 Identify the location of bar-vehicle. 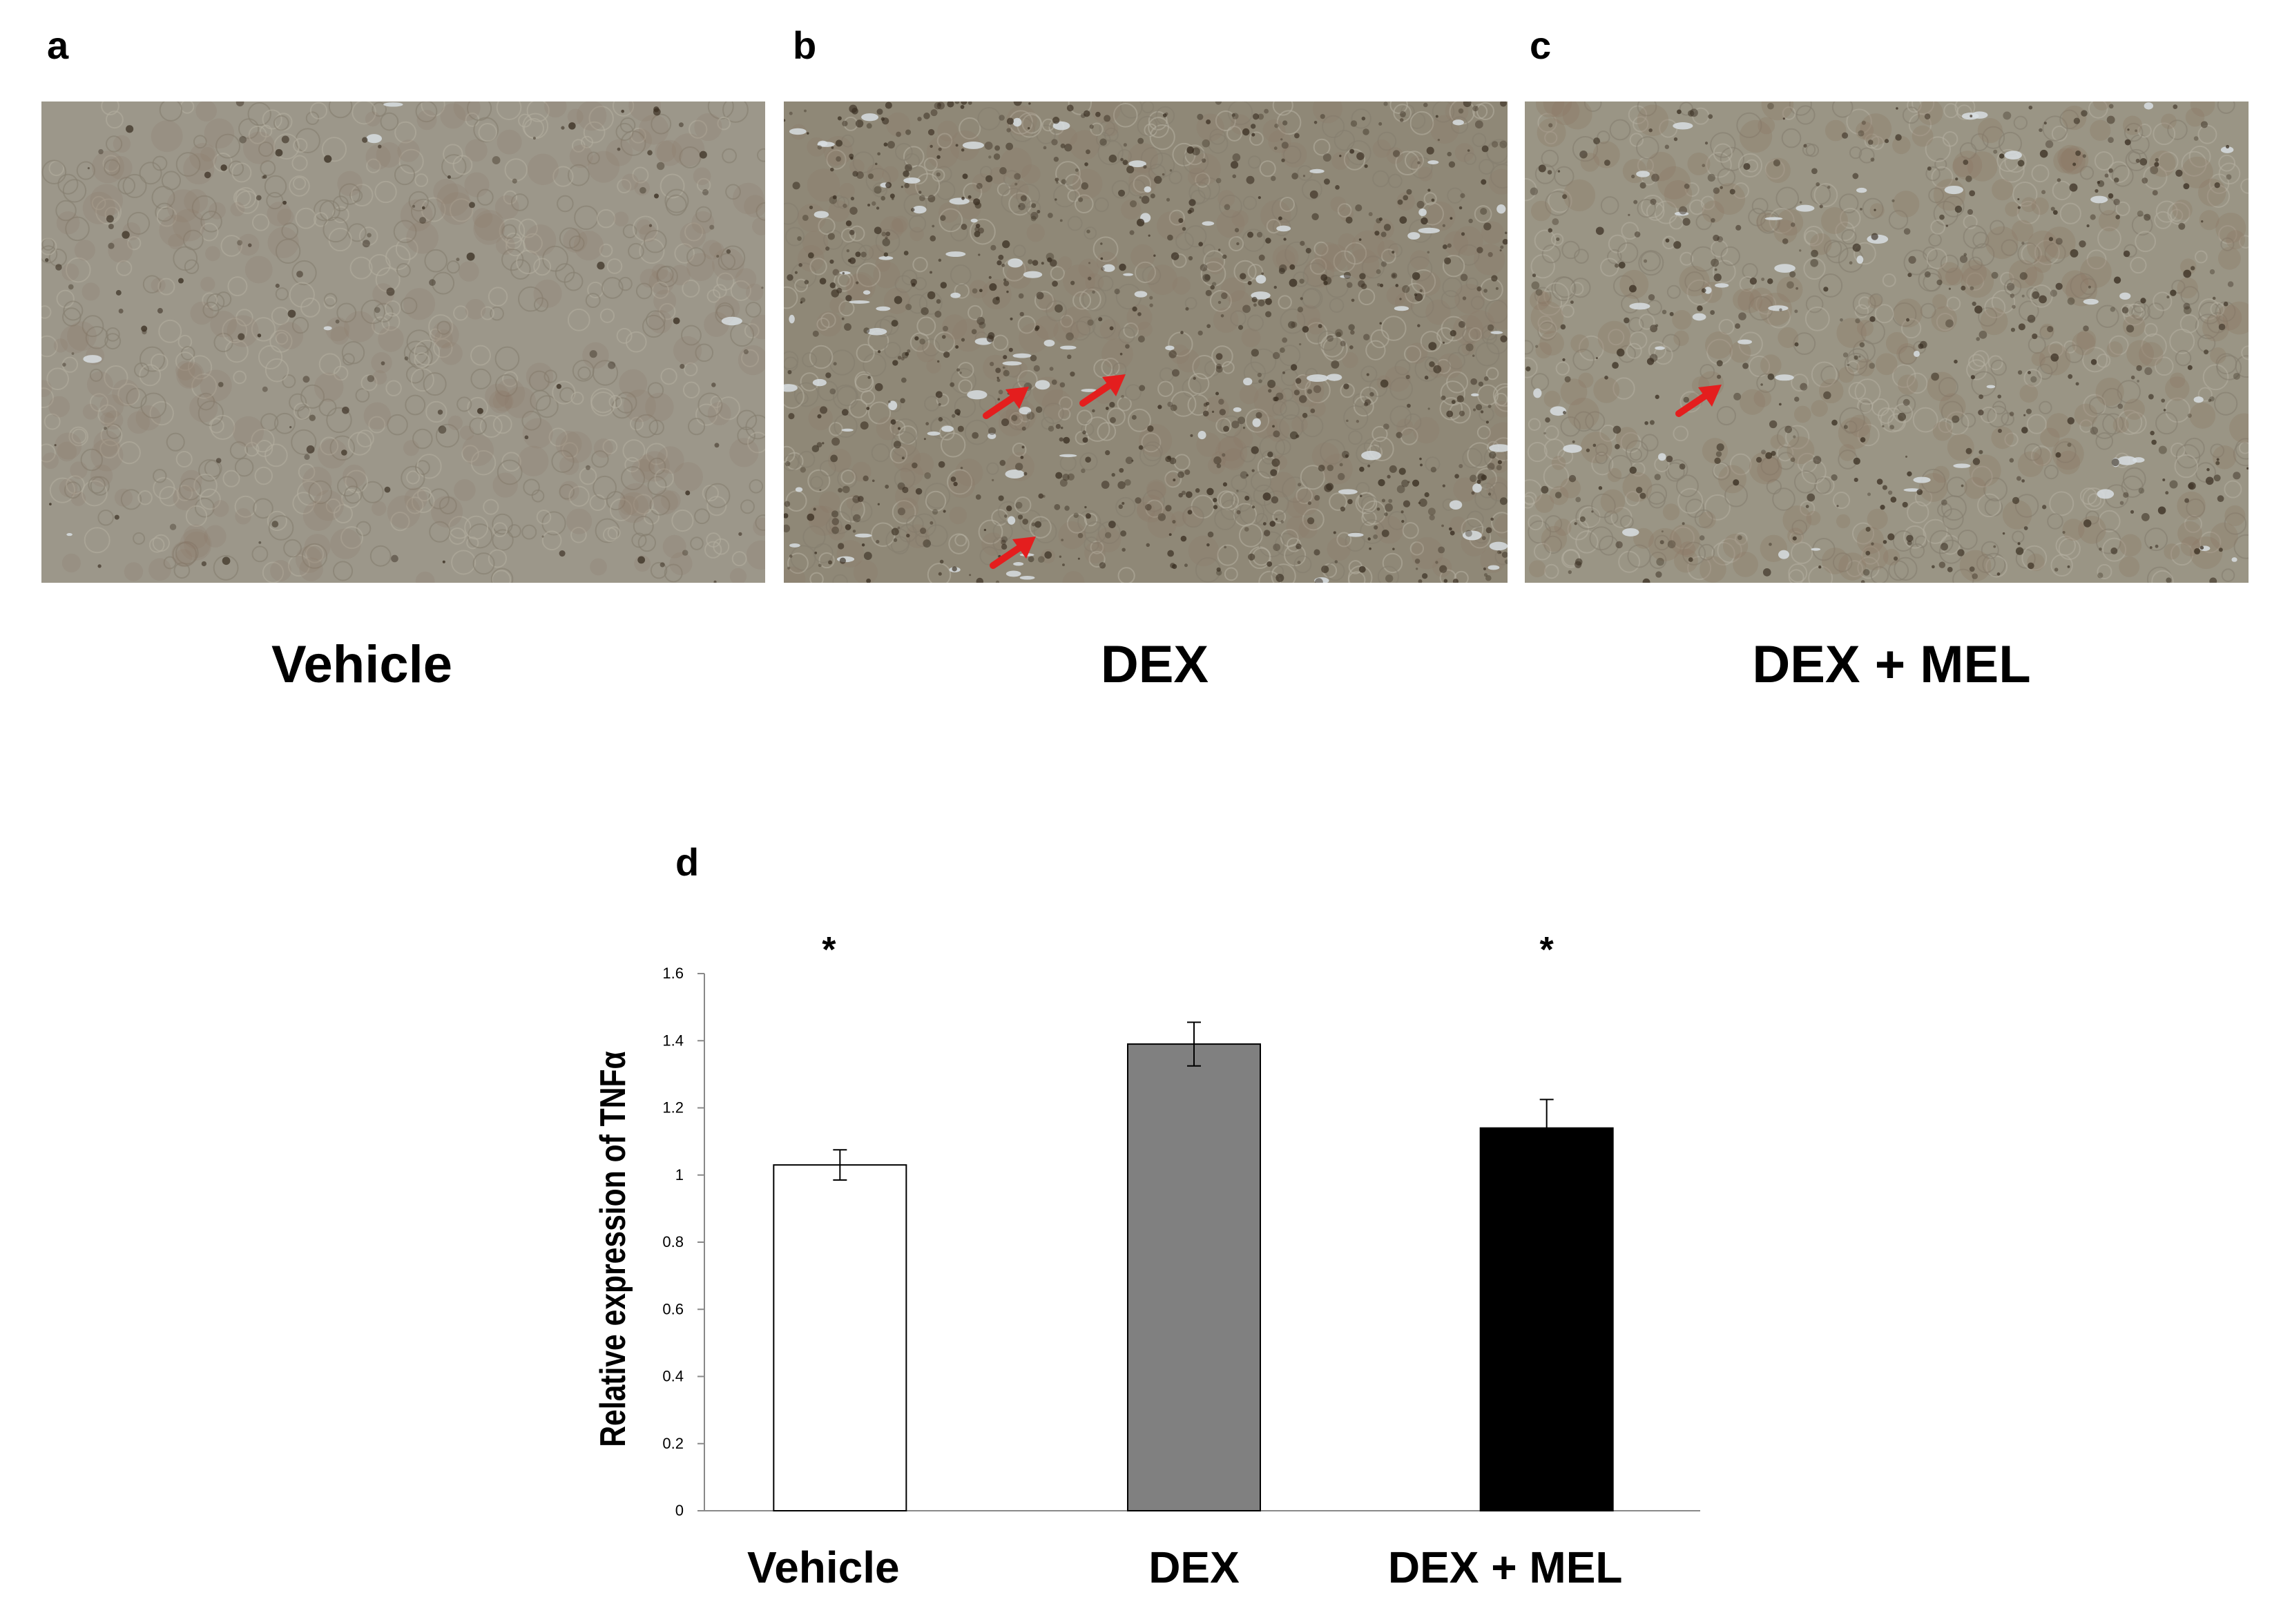
(840, 1337).